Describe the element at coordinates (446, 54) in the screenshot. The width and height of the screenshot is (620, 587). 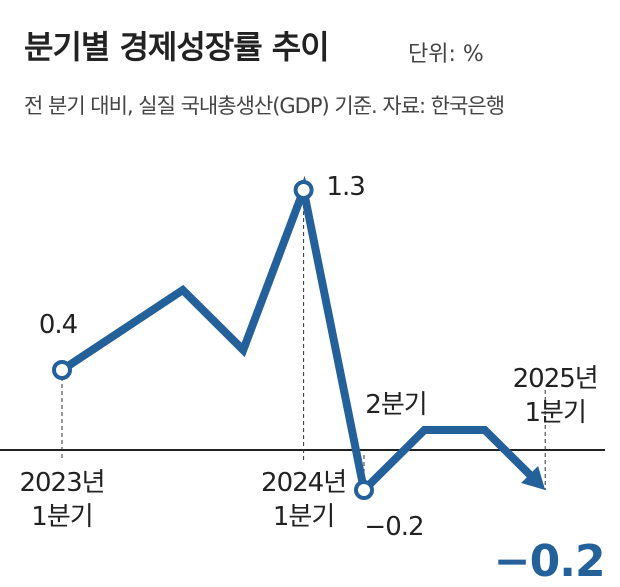
I see `unit-label: 단위: %` at that location.